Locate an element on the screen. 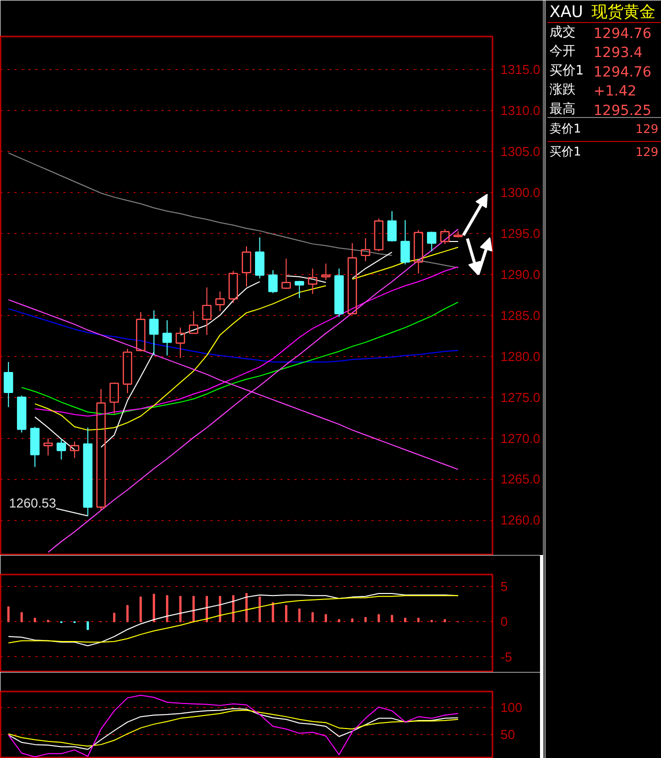 This screenshot has width=661, height=758. text: 今开 is located at coordinates (563, 52).